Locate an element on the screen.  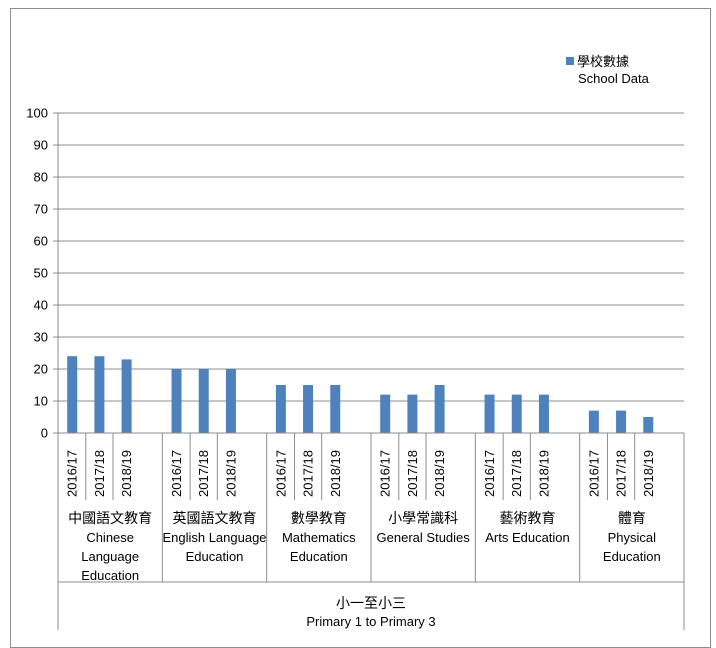
y-tick-label: 80 is located at coordinates (41, 177).